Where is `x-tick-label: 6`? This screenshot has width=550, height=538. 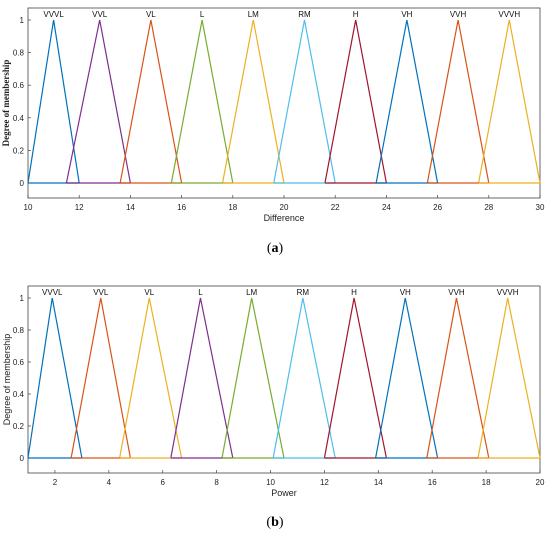
x-tick-label: 6 is located at coordinates (163, 482).